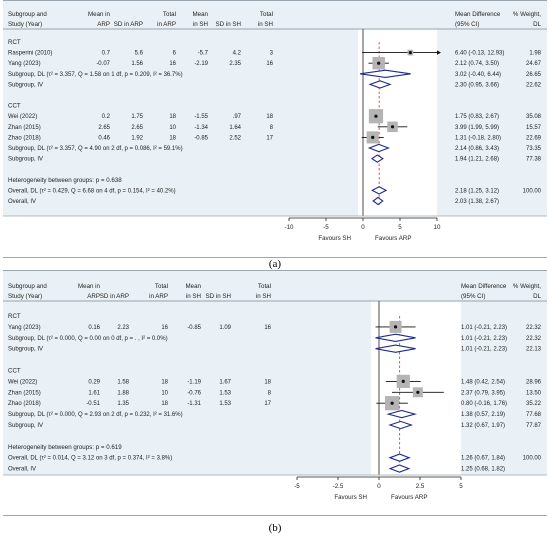 The width and height of the screenshot is (550, 539). What do you see at coordinates (477, 191) in the screenshot?
I see `effect-ci: 2.18 (1.25, 3.12)` at bounding box center [477, 191].